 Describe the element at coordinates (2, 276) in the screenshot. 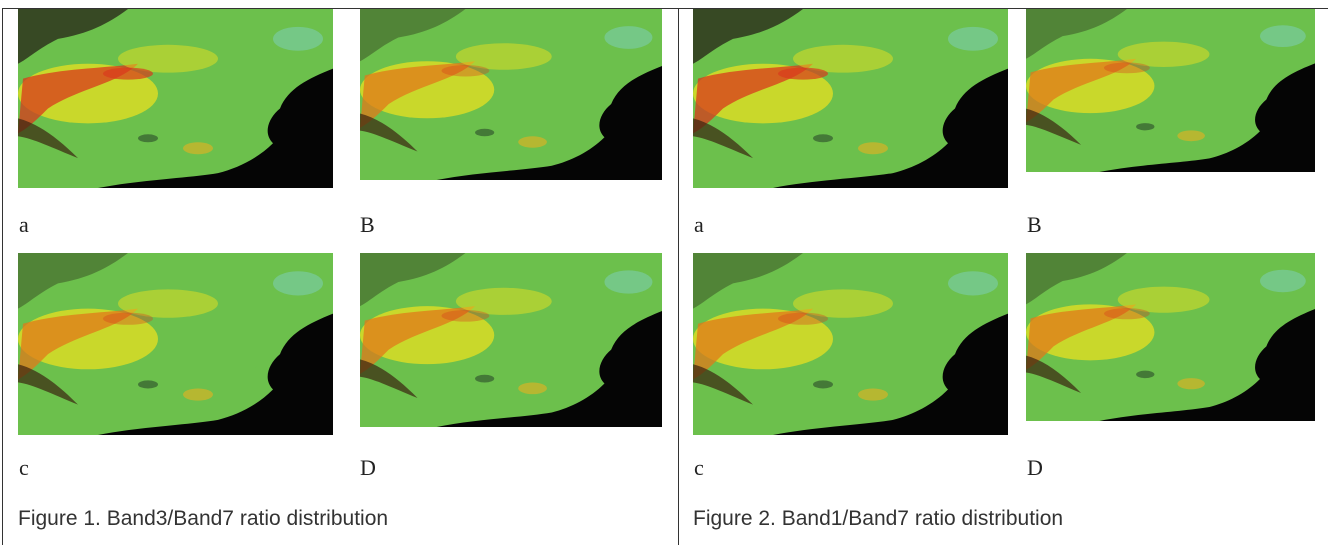

I see `border-left` at that location.